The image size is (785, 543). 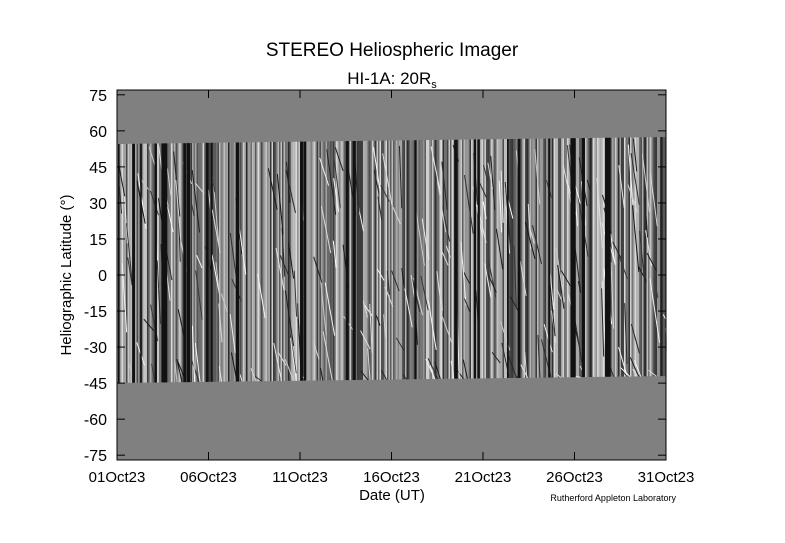 I want to click on x-tick-label: 11Oct23, so click(x=300, y=477).